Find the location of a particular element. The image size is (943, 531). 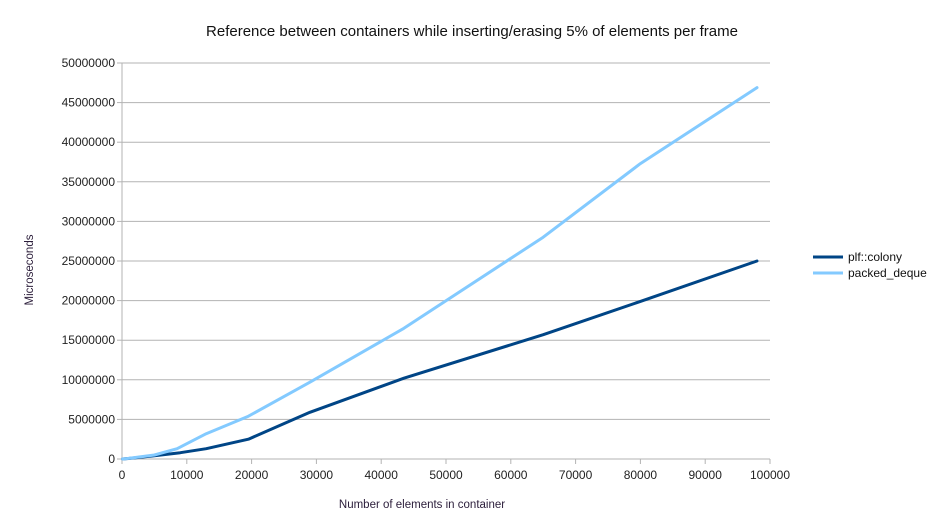

y-tick-label: 15000000 is located at coordinates (89, 340).